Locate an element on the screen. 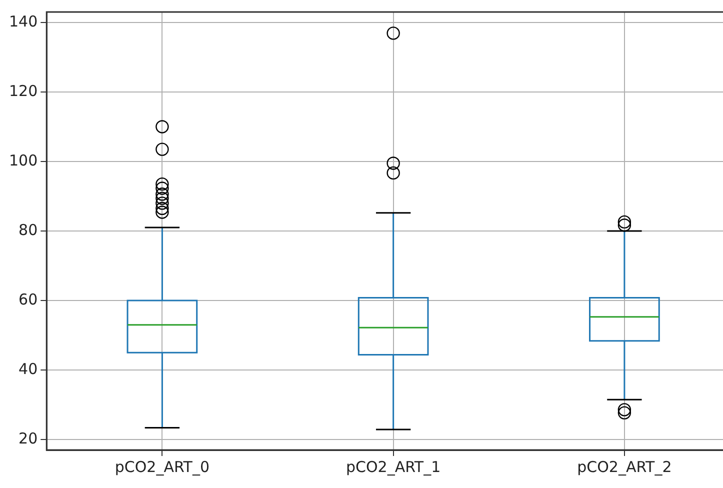  x-tick-label: pCO2_ART_2 is located at coordinates (624, 467).